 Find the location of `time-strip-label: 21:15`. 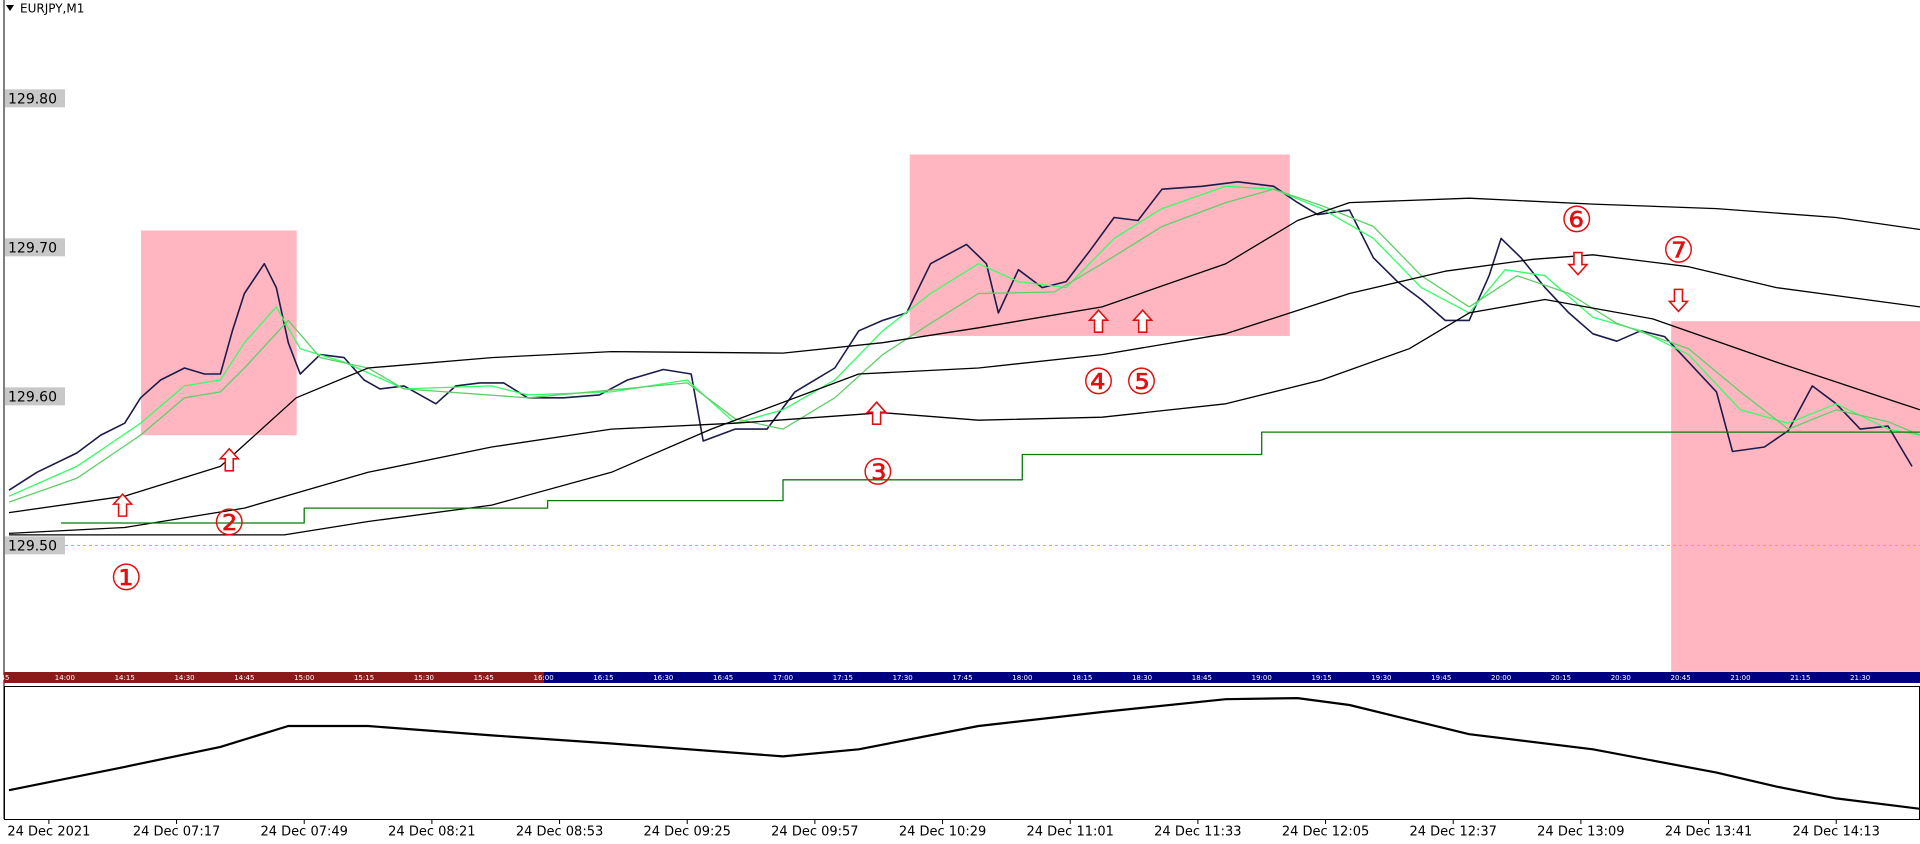

time-strip-label: 21:15 is located at coordinates (1800, 678).